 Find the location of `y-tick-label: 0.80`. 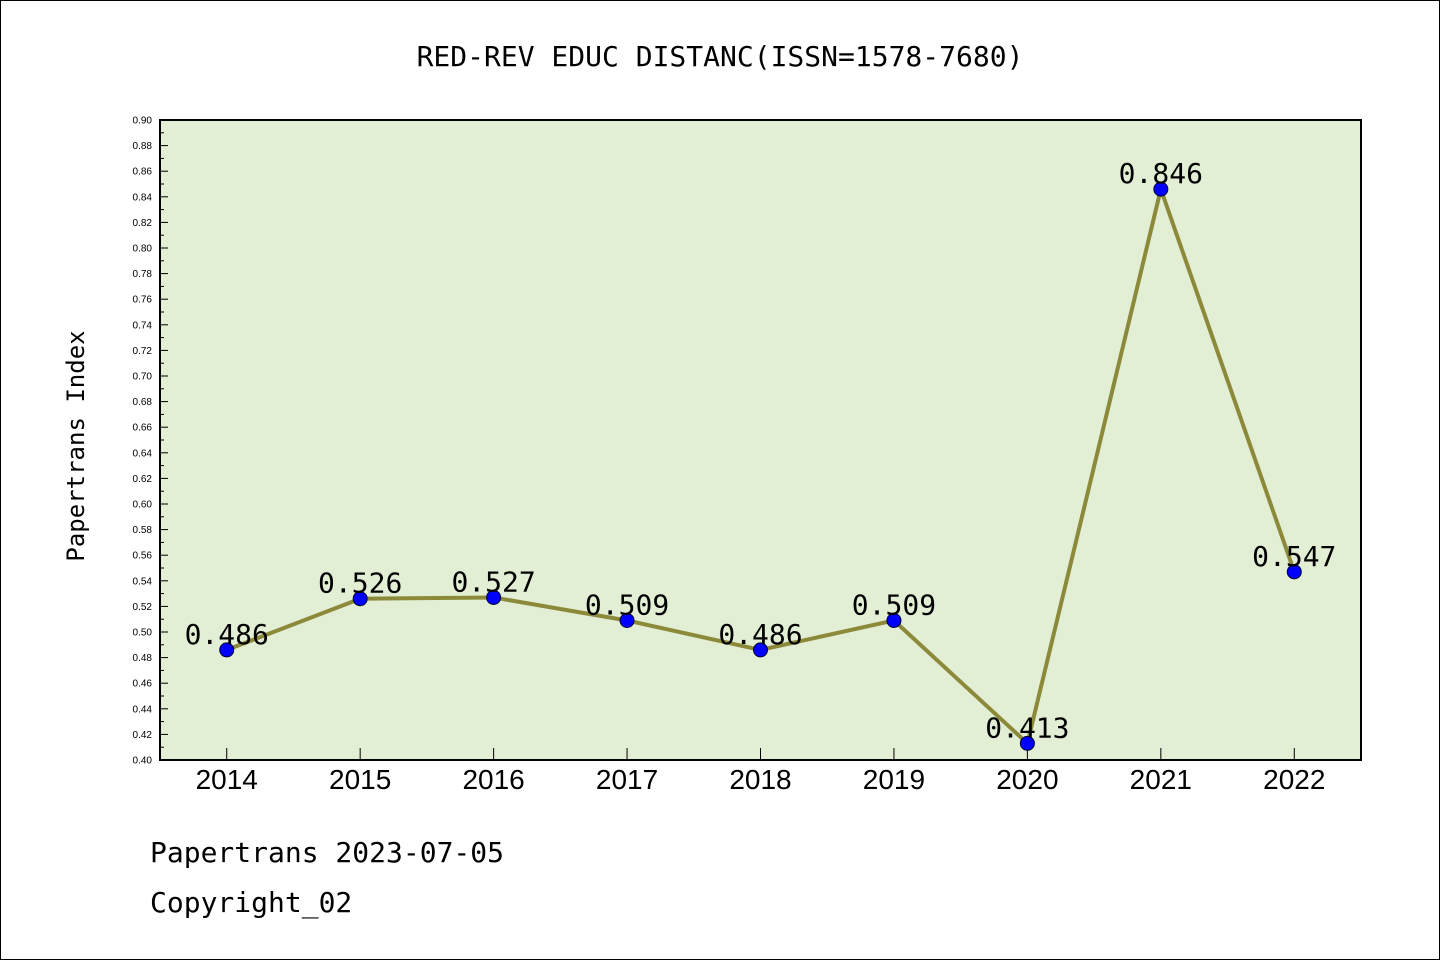

y-tick-label: 0.80 is located at coordinates (143, 249).